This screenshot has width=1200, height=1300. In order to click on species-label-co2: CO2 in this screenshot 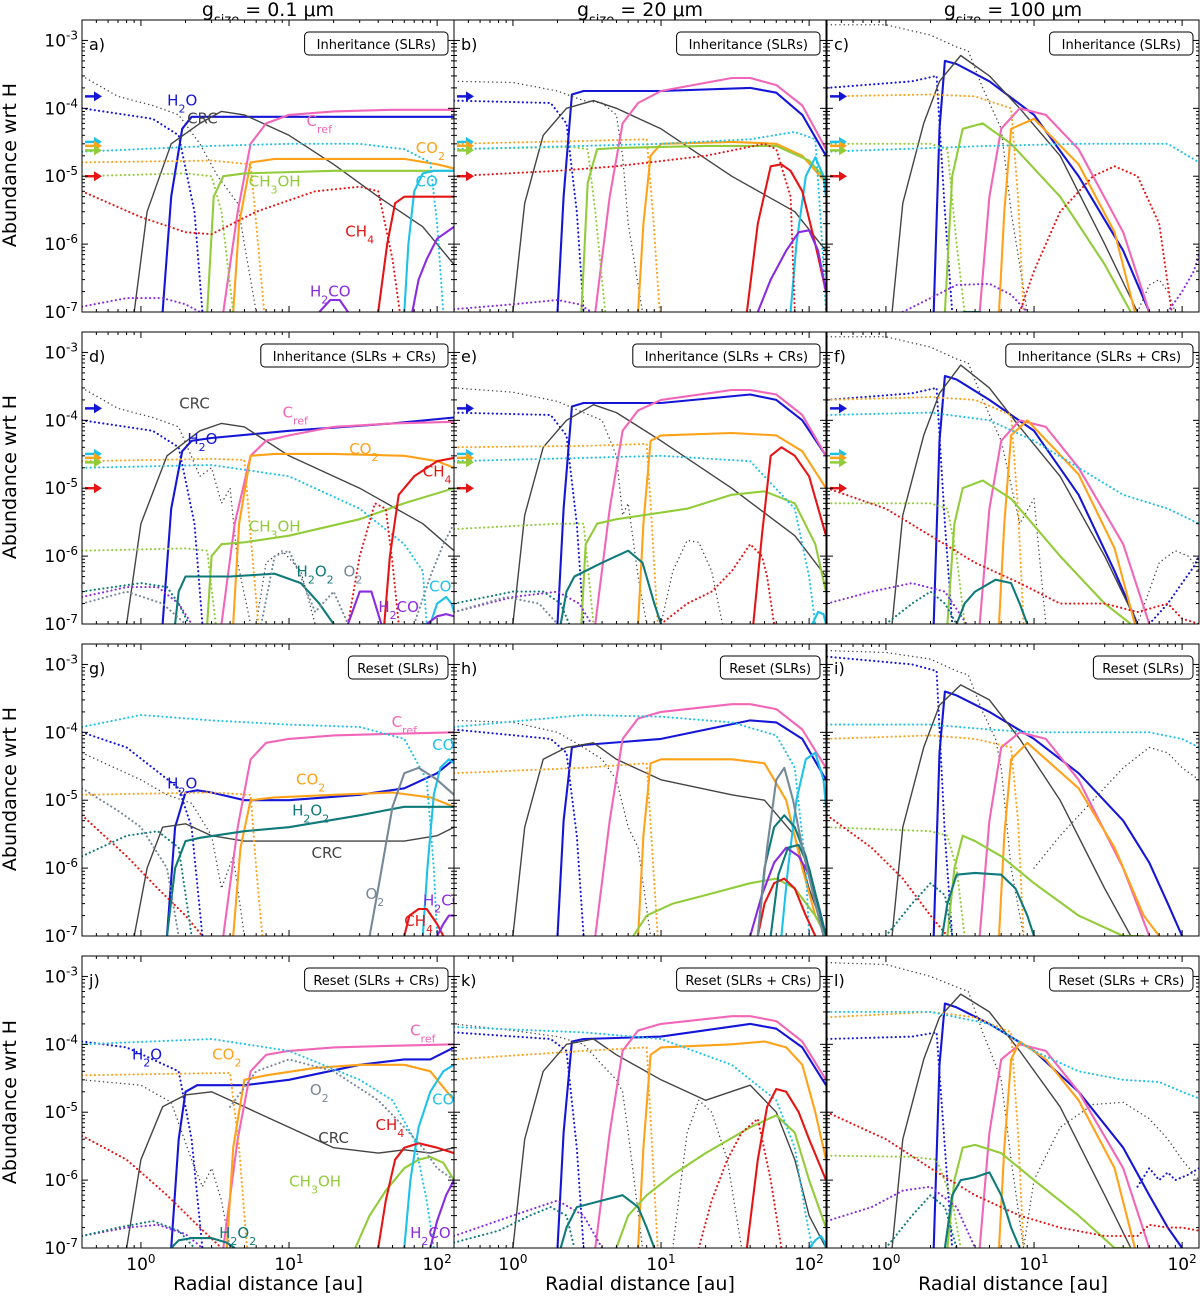, I will do `click(363, 452)`.